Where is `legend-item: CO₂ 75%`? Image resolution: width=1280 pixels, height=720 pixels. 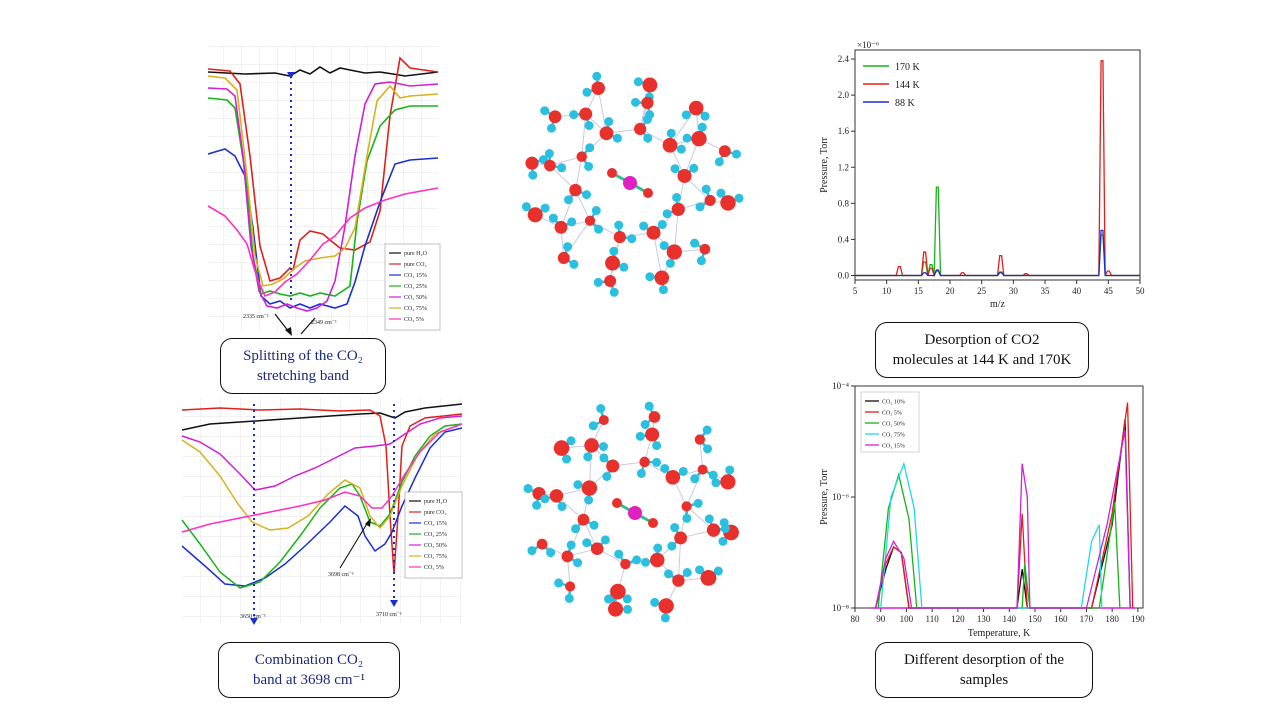 legend-item: CO₂ 75% is located at coordinates (428, 557).